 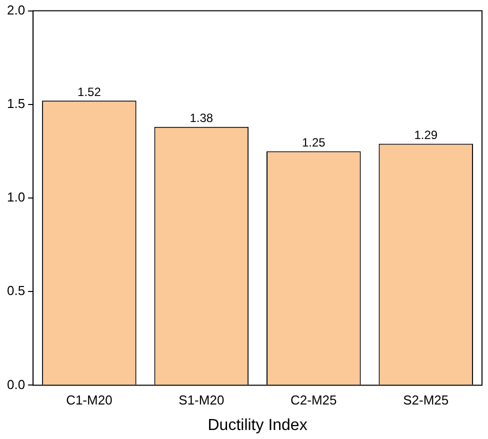 What do you see at coordinates (426, 400) in the screenshot?
I see `x-tick-label: S2-M25` at bounding box center [426, 400].